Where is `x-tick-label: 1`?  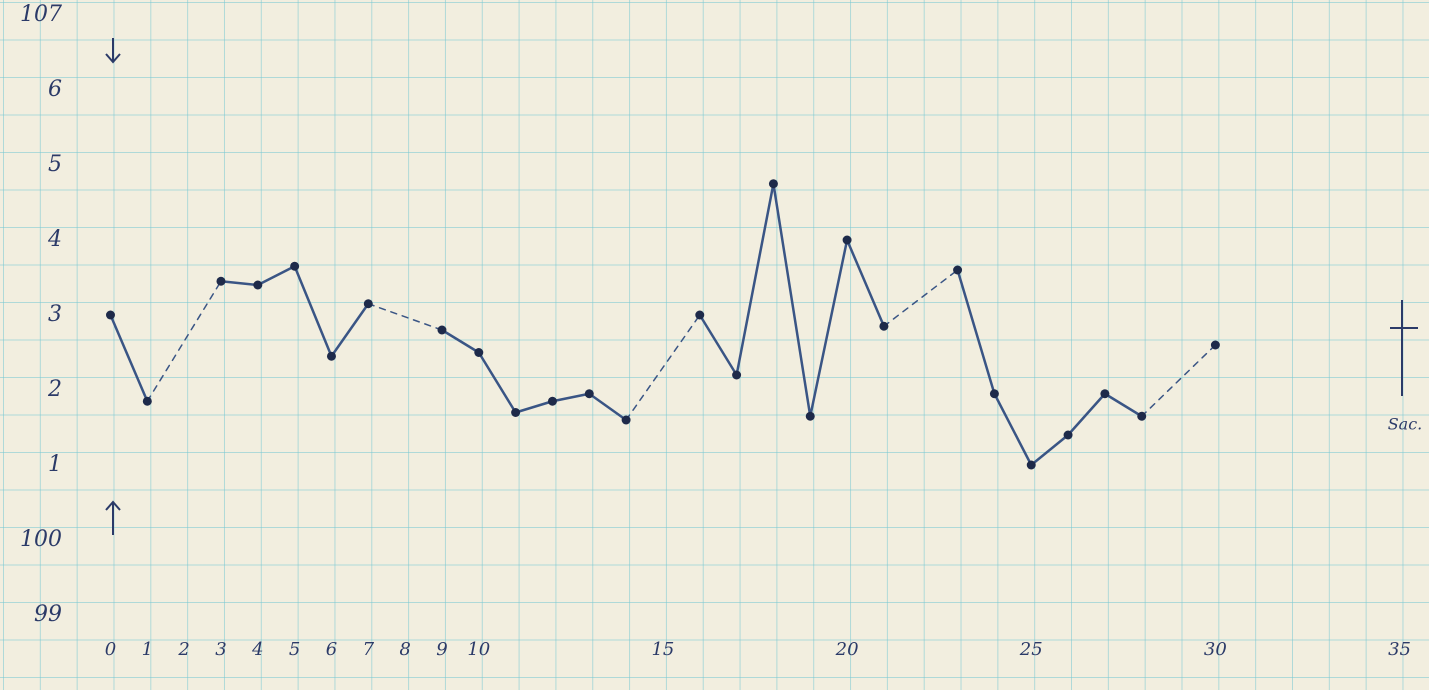 x-tick-label: 1 is located at coordinates (147, 649).